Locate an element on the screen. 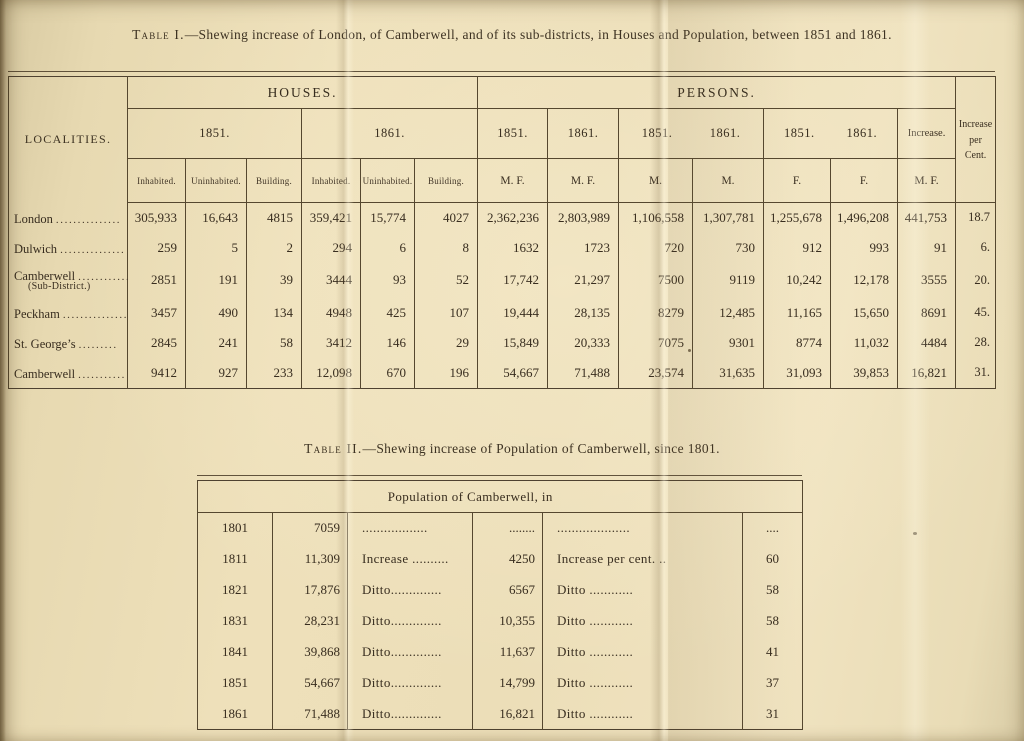 The image size is (1024, 741). table-cell: 29 is located at coordinates (446, 342).